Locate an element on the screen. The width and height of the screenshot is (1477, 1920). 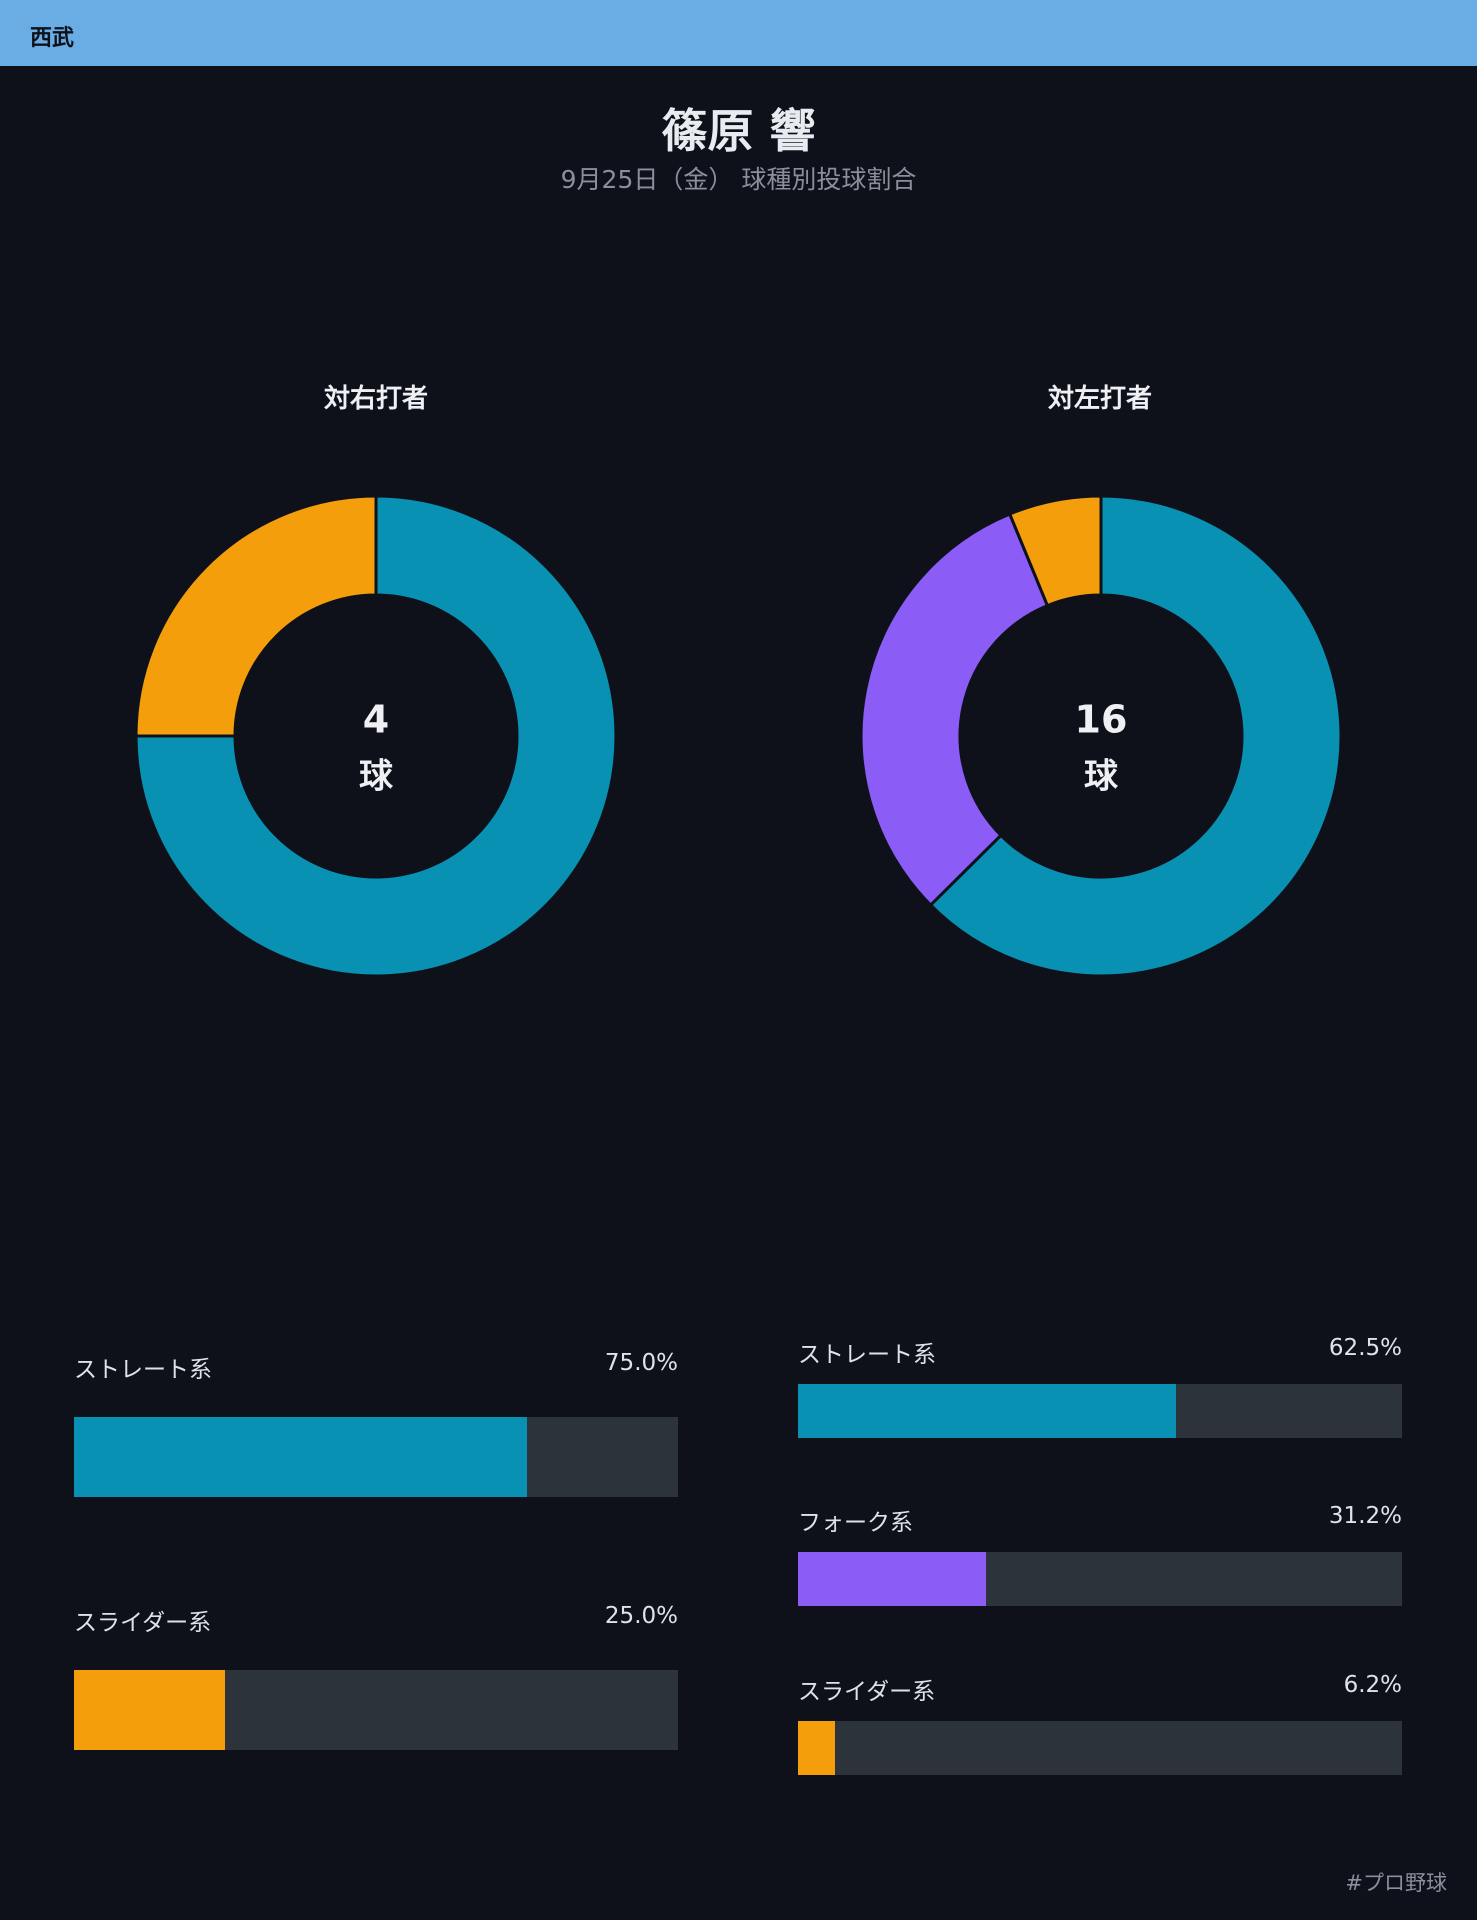
bar-row-slider-left: スライダー系 6.2% is located at coordinates (1100, 1724).